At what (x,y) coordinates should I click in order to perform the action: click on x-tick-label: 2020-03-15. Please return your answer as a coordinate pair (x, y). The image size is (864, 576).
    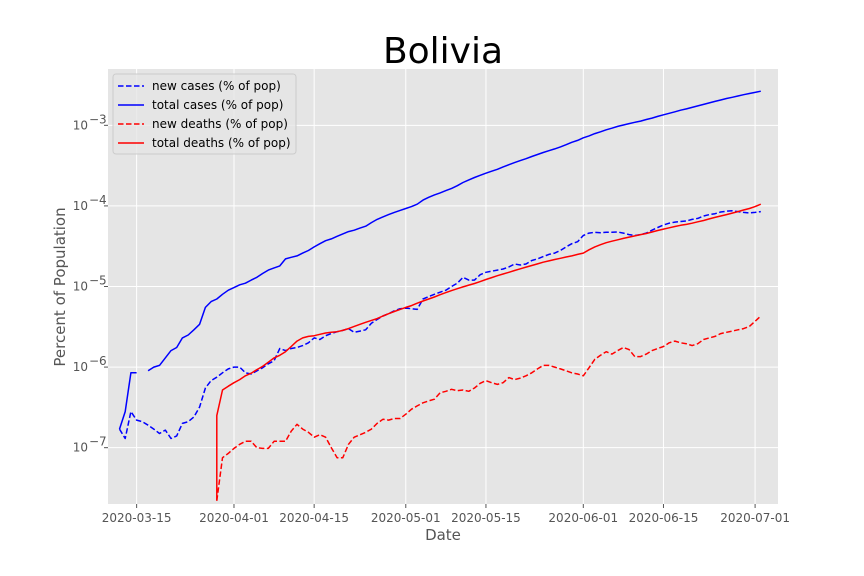
    Looking at the image, I should click on (137, 518).